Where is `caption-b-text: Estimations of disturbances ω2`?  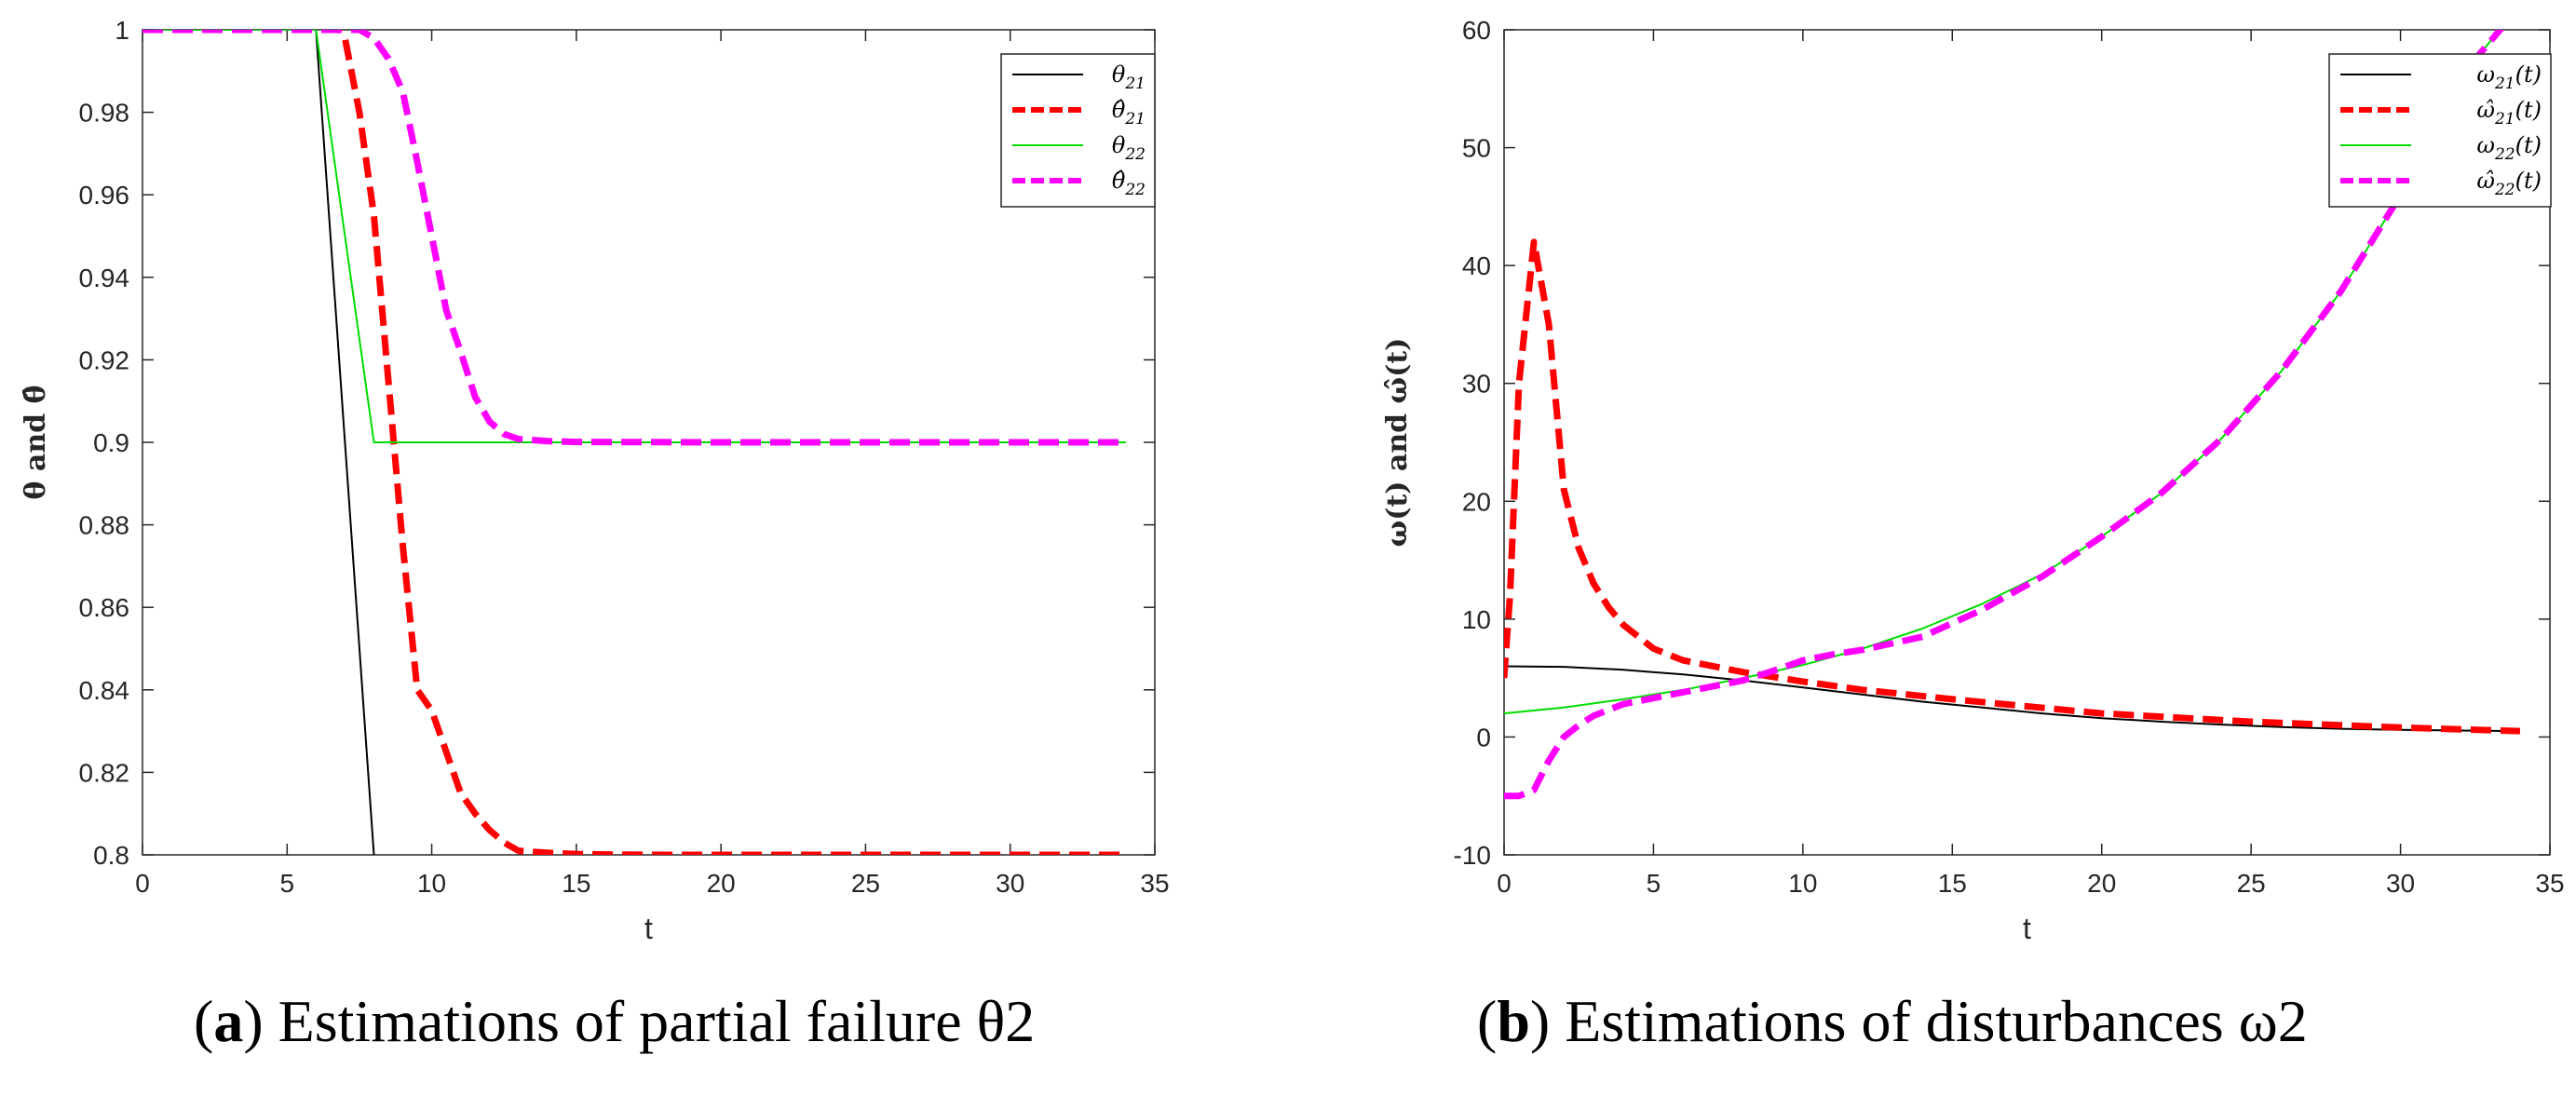 caption-b-text: Estimations of disturbances ω2 is located at coordinates (1936, 1021).